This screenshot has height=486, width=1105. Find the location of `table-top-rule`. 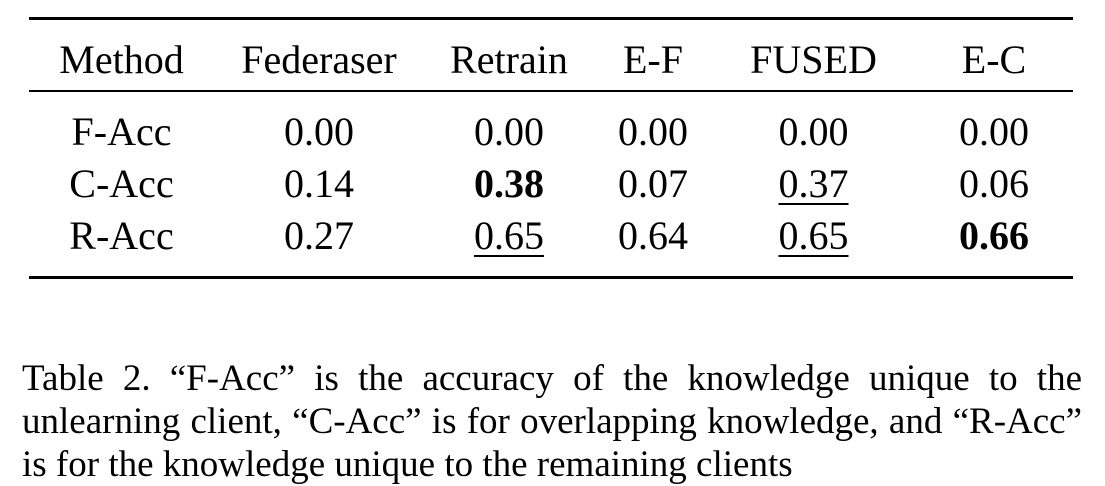

table-top-rule is located at coordinates (551, 18).